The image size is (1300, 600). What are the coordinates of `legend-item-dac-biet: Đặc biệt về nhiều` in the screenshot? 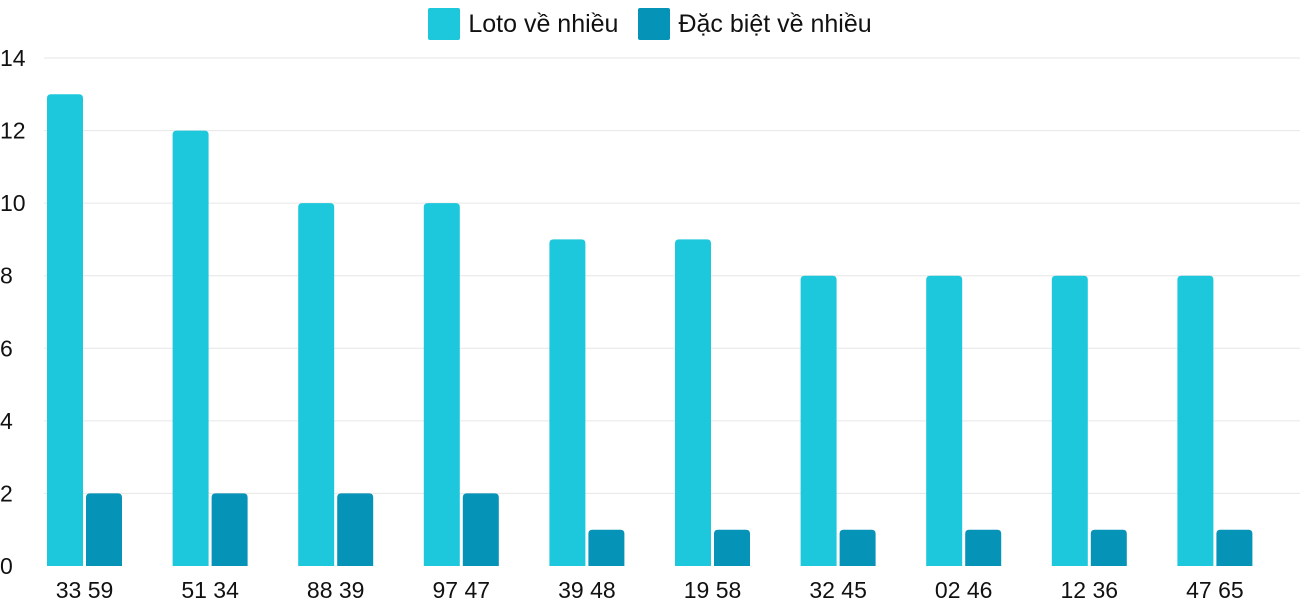 It's located at (755, 24).